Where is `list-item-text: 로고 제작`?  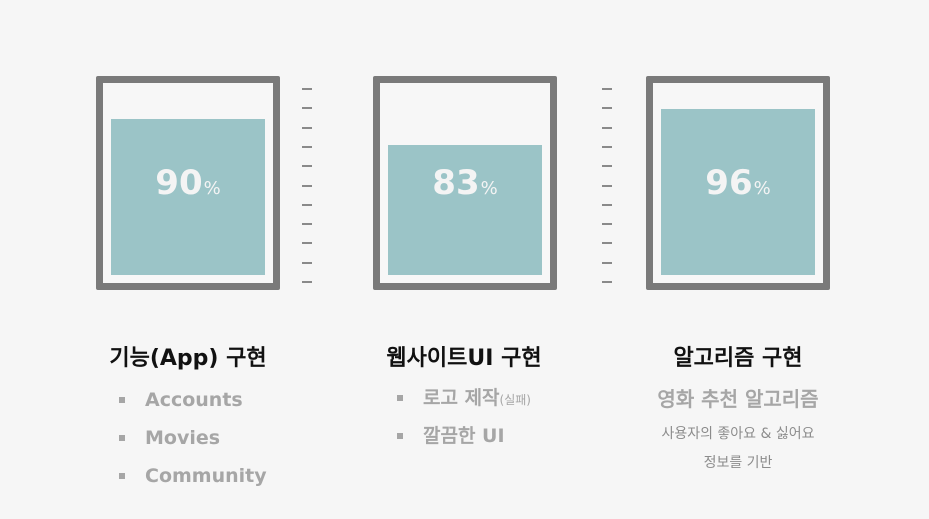 list-item-text: 로고 제작 is located at coordinates (461, 398).